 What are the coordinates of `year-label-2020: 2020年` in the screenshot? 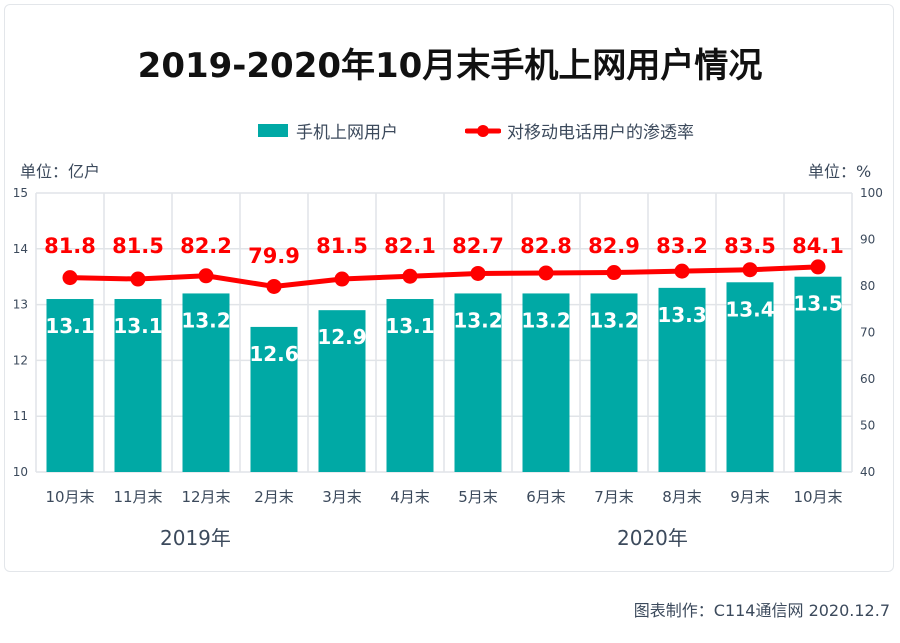 It's located at (652, 538).